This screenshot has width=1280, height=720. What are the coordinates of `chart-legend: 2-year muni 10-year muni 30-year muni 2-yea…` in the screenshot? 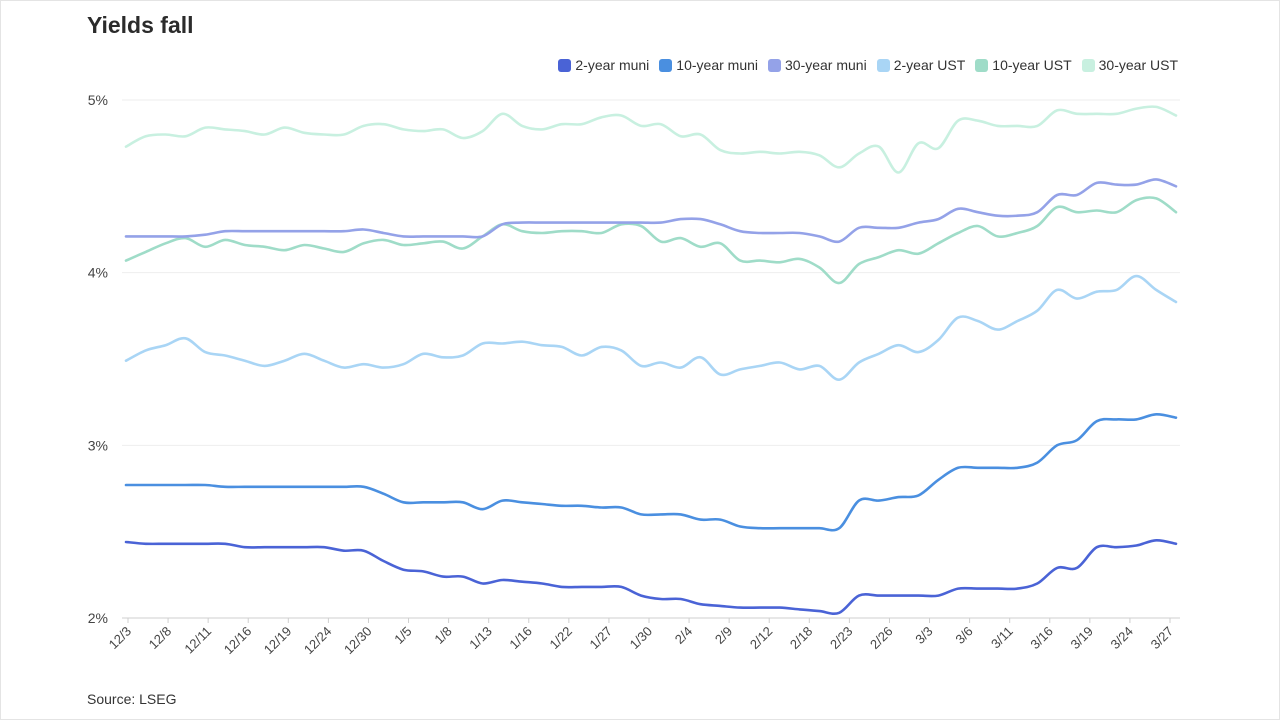 It's located at (868, 65).